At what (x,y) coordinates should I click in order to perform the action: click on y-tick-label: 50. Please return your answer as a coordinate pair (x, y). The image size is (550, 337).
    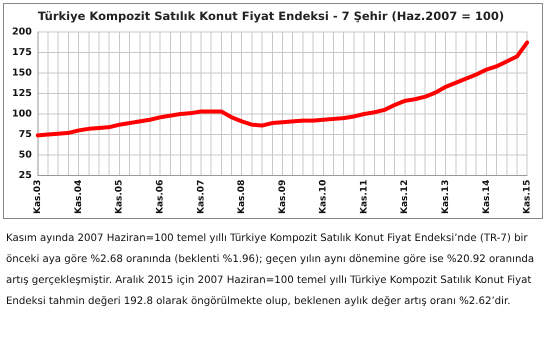
    Looking at the image, I should click on (25, 155).